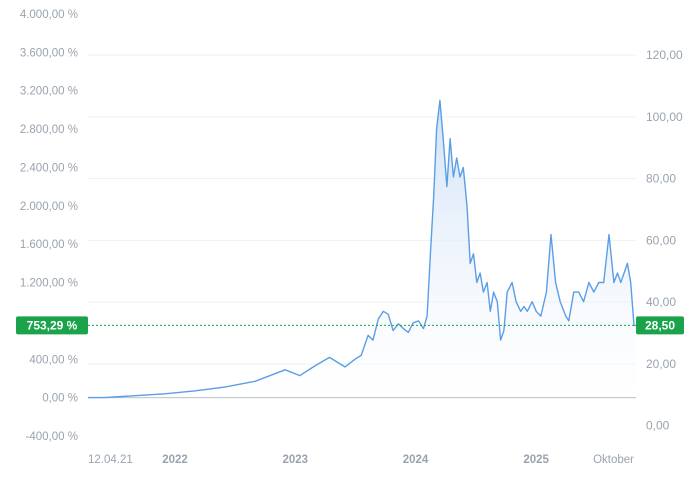  What do you see at coordinates (49, 92) in the screenshot?
I see `left-tick-label: 3.200,00 %` at bounding box center [49, 92].